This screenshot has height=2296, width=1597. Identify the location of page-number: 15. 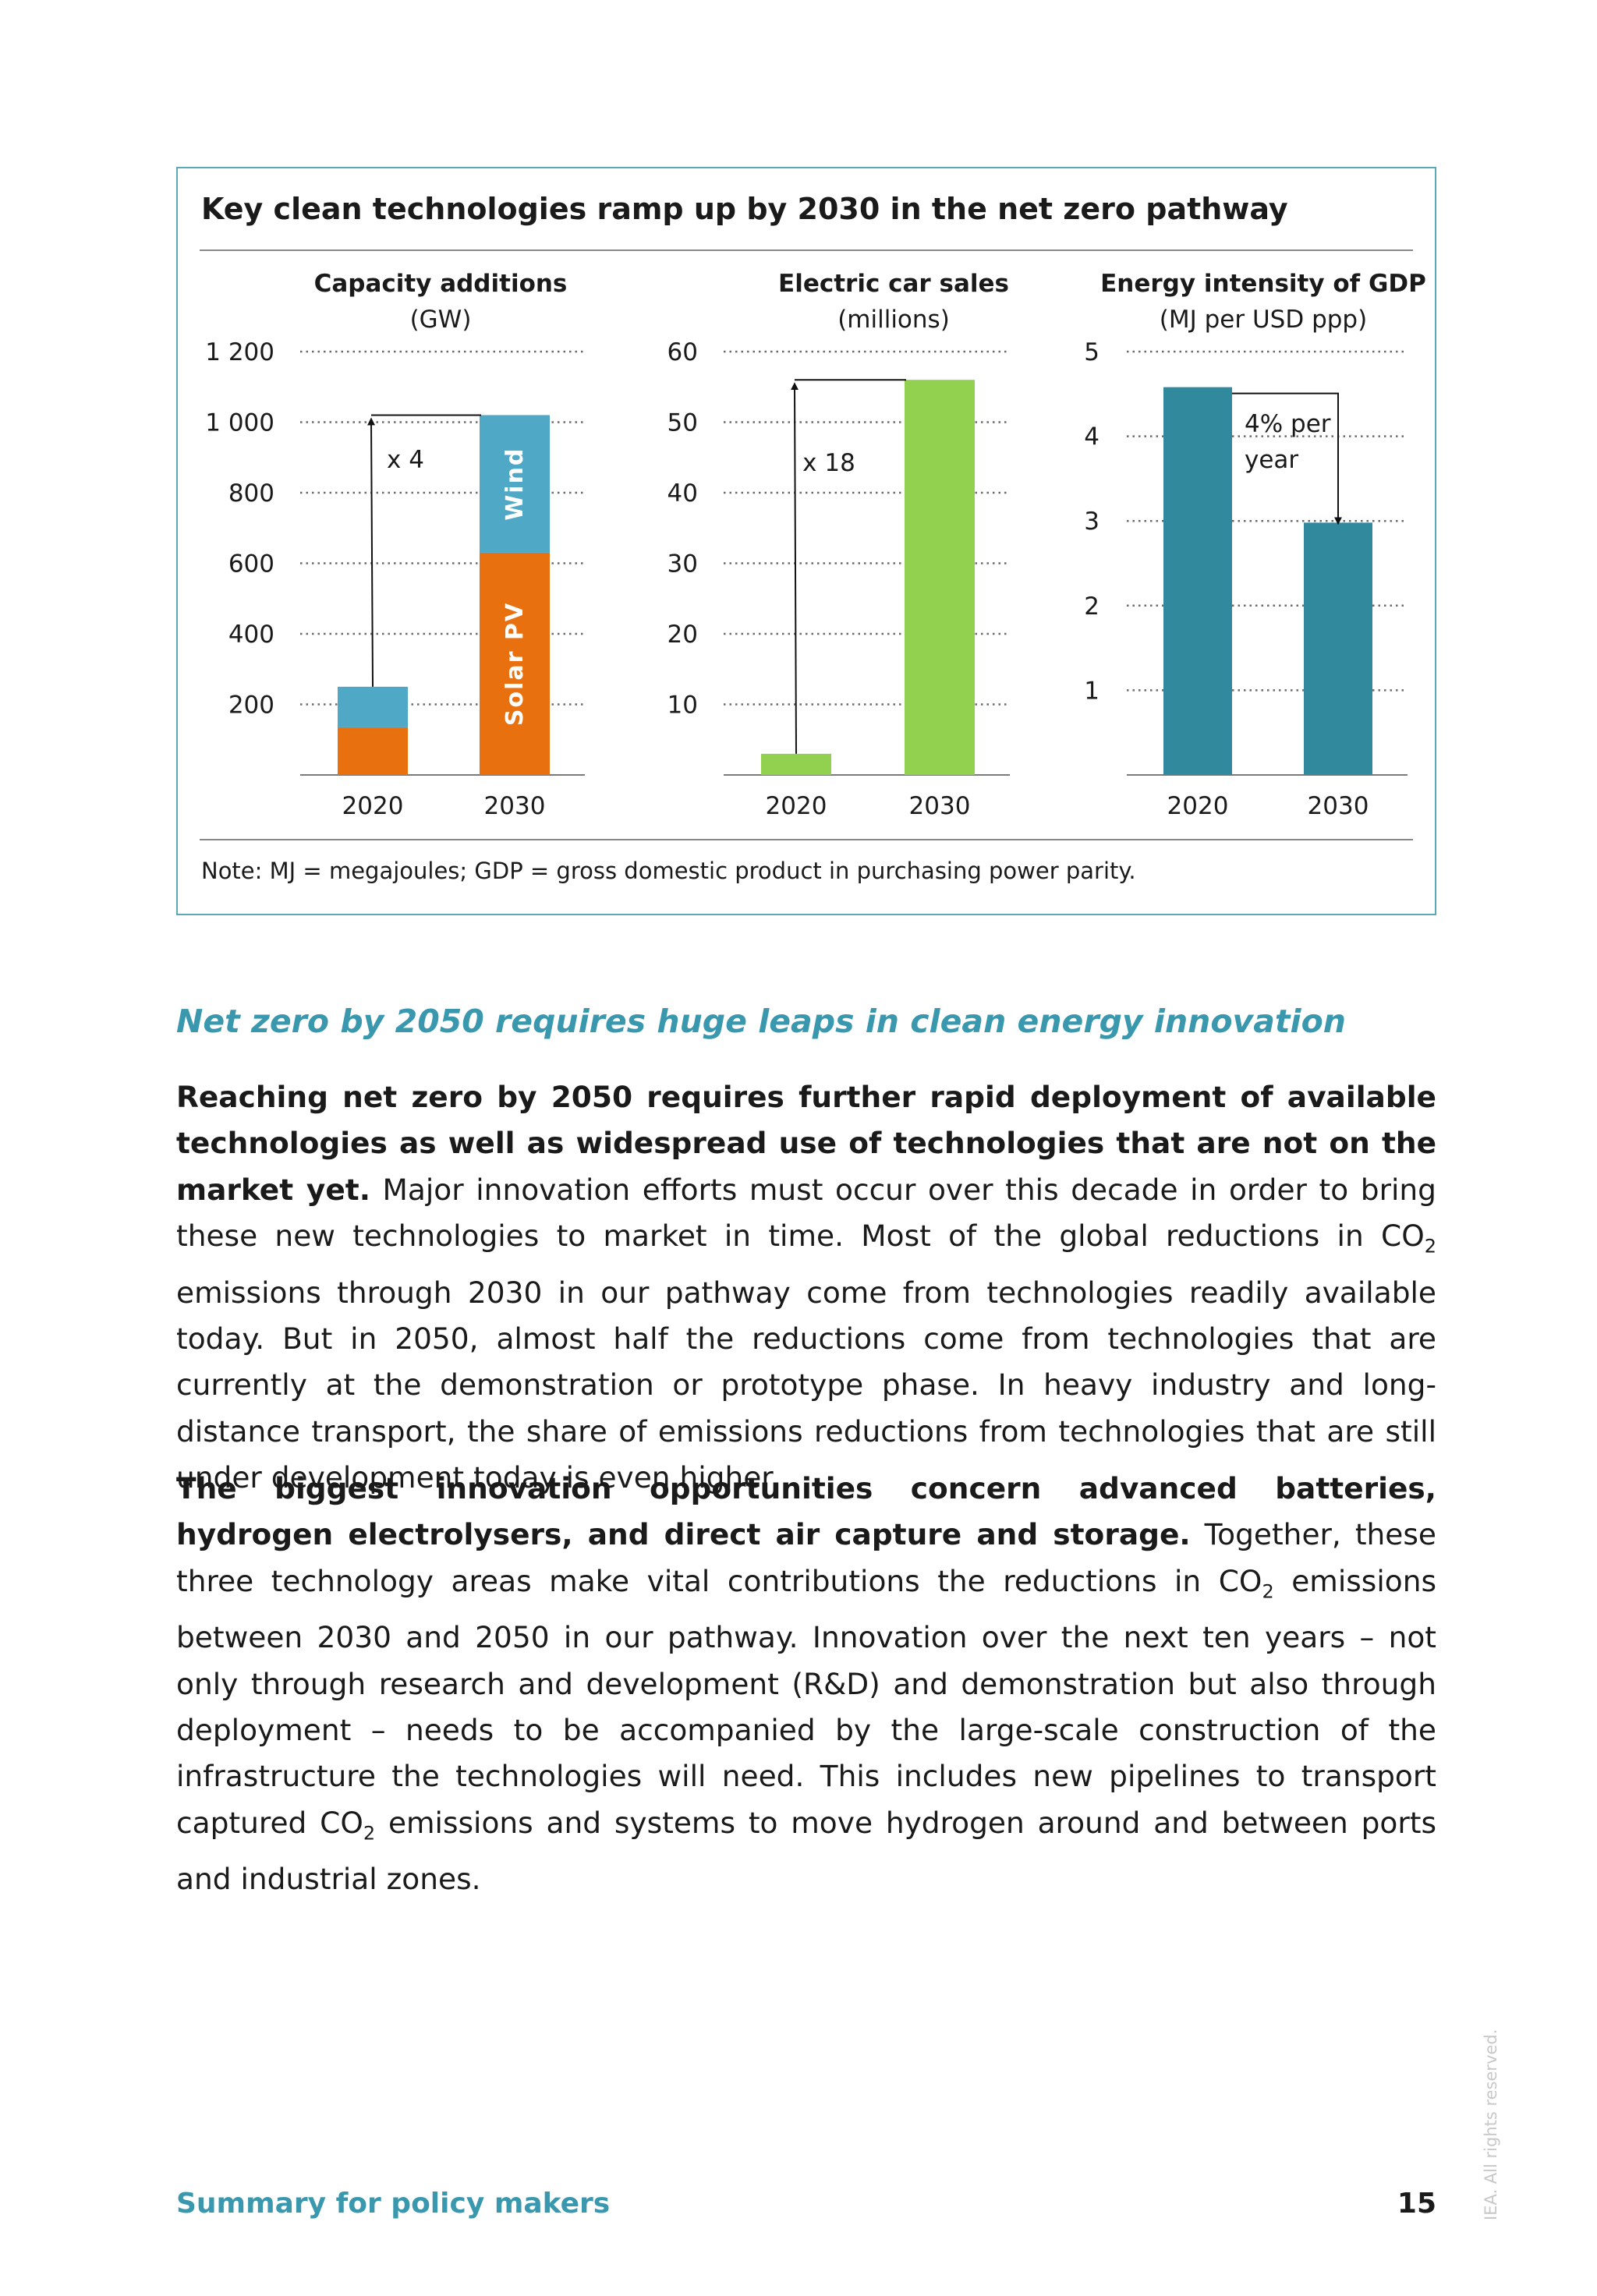
(1416, 2204).